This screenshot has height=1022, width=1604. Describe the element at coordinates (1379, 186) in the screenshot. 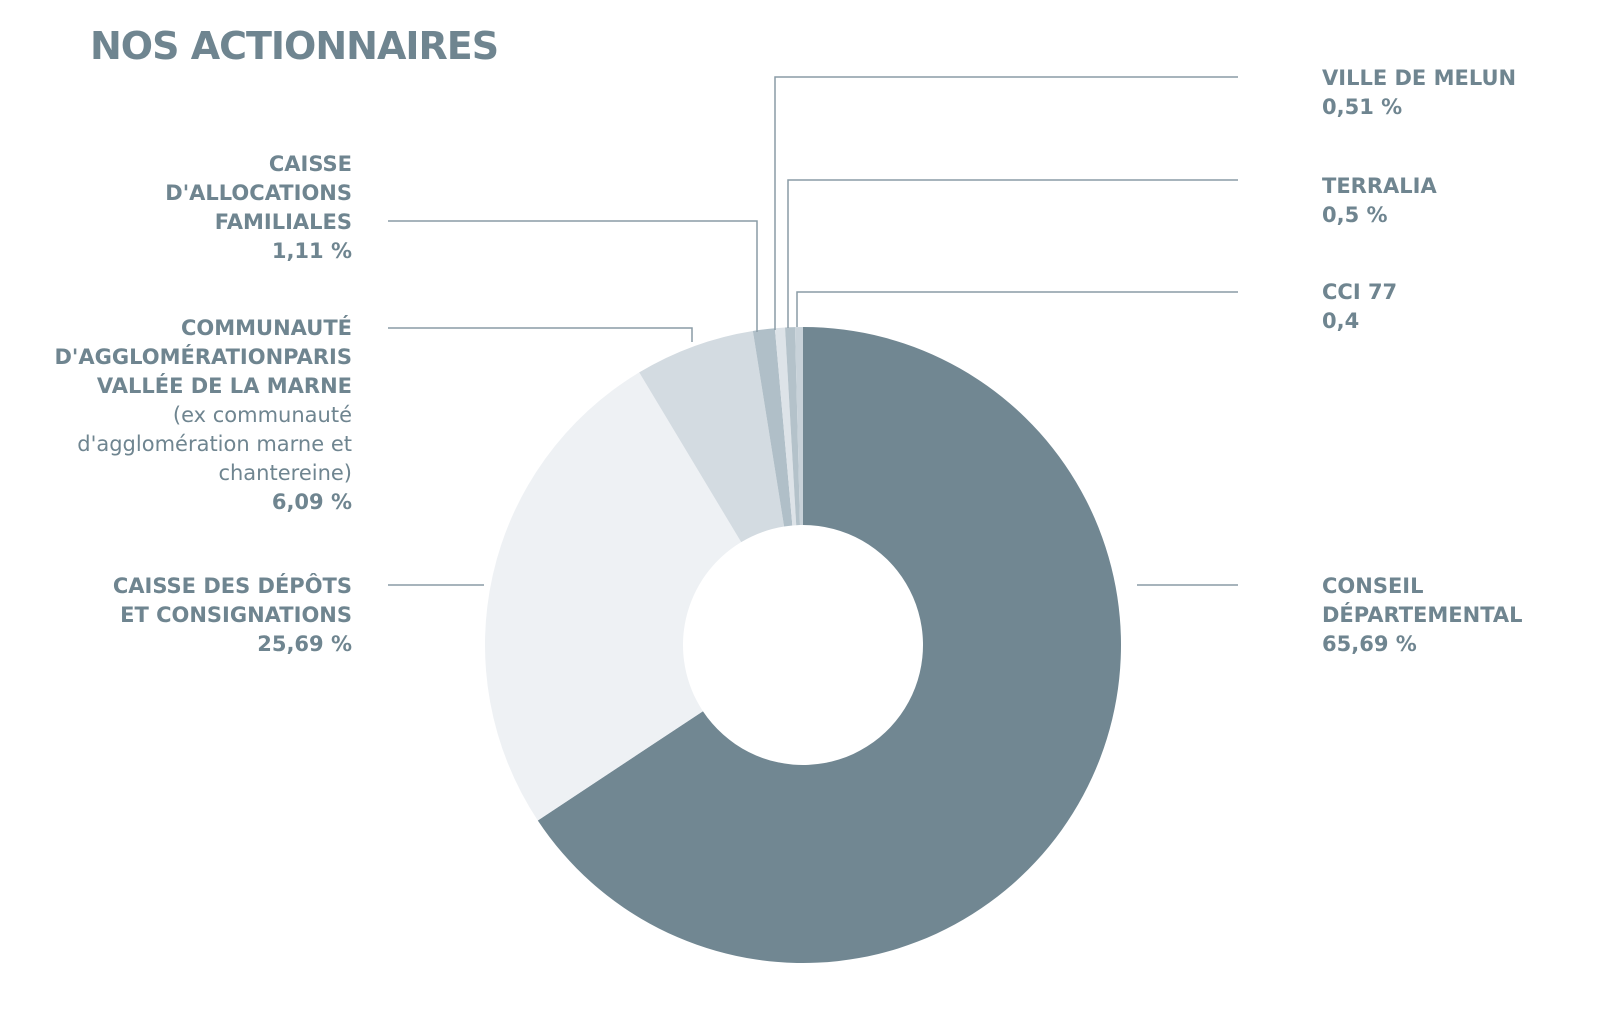

I see `label-terralia-line-1: TERRALIA` at that location.